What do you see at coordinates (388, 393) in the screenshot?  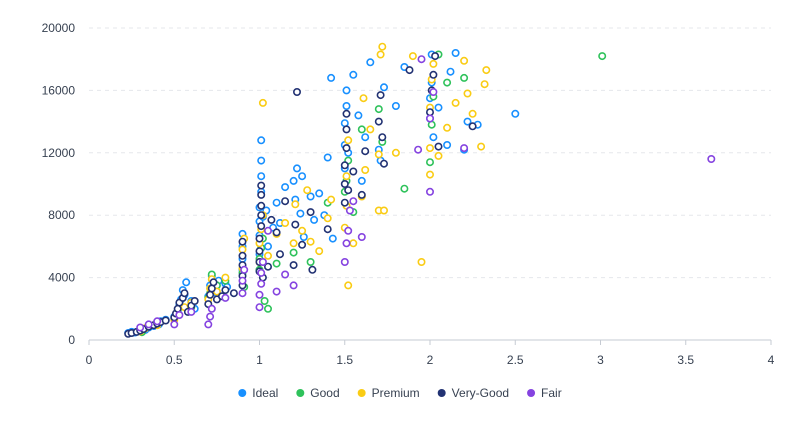 I see `legend-item-premium: Premium` at bounding box center [388, 393].